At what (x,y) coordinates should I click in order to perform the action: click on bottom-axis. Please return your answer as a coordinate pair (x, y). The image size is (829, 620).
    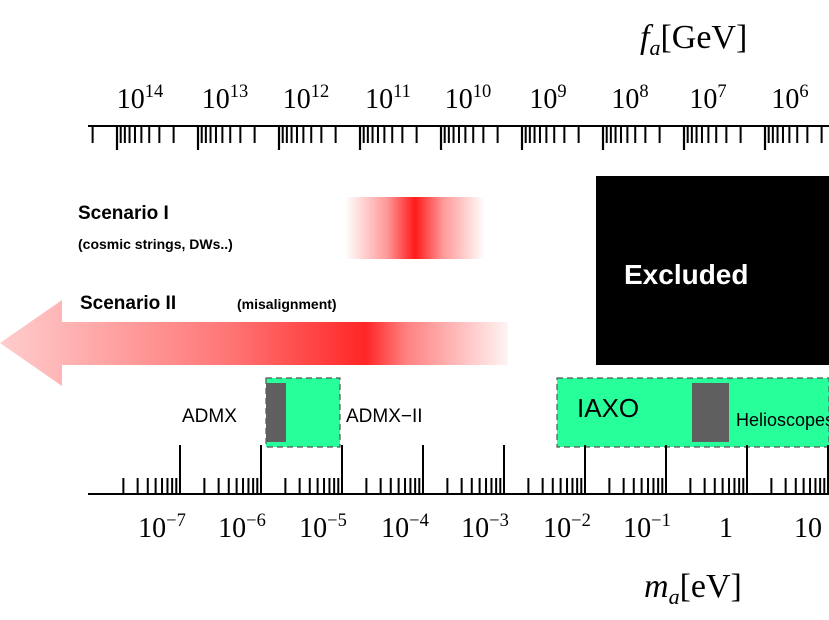
    Looking at the image, I should click on (458, 470).